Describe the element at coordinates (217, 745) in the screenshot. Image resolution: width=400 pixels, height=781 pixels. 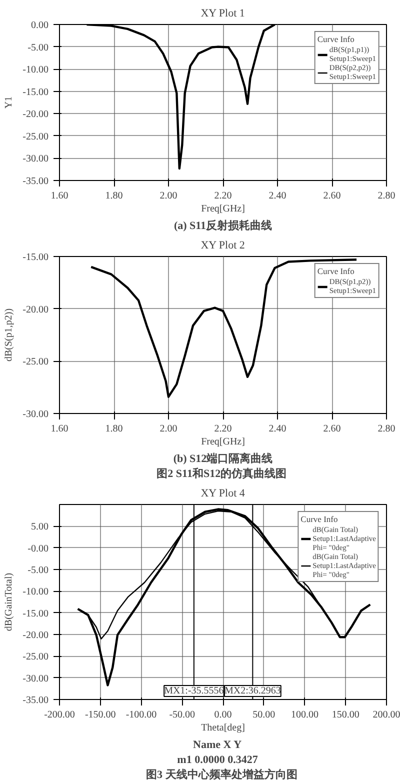
I see `text: Name X Y` at that location.